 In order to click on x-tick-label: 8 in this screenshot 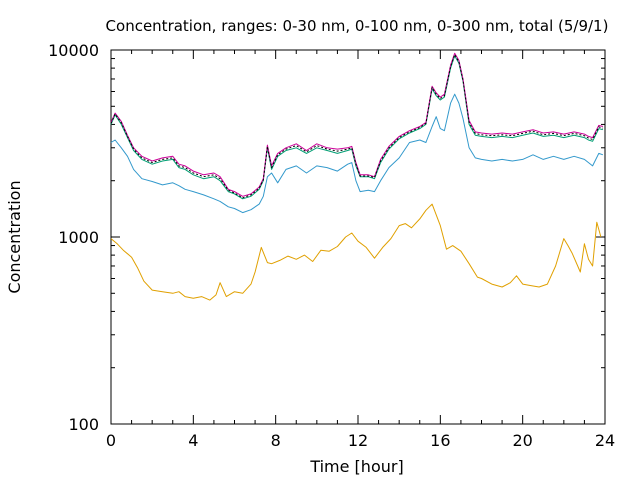, I will do `click(276, 440)`.